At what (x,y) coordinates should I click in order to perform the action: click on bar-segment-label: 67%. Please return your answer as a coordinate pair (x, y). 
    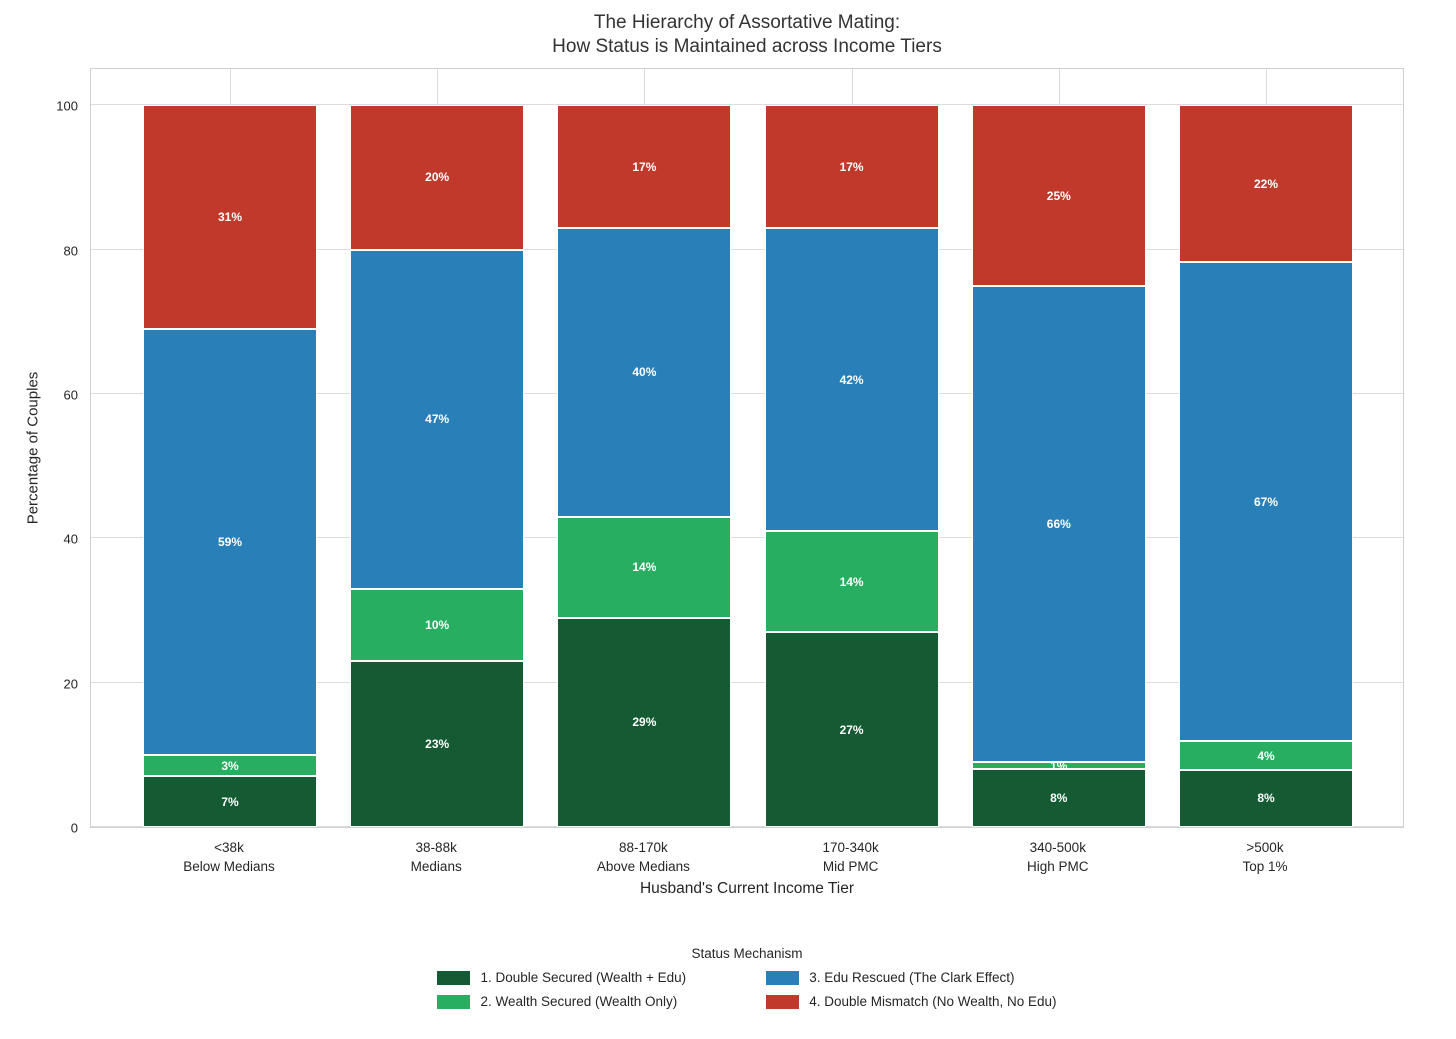
    Looking at the image, I should click on (1266, 501).